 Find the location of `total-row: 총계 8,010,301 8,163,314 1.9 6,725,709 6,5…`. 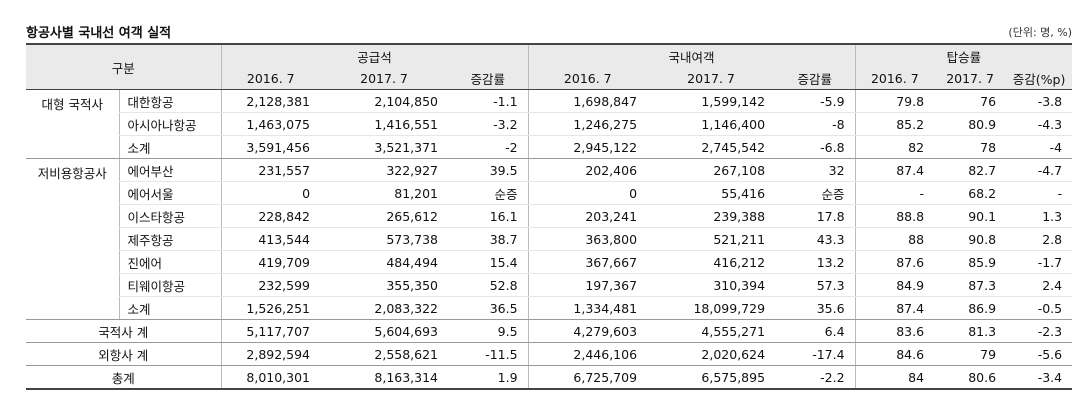

total-row: 총계 8,010,301 8,163,314 1.9 6,725,709 6,5… is located at coordinates (549, 377).